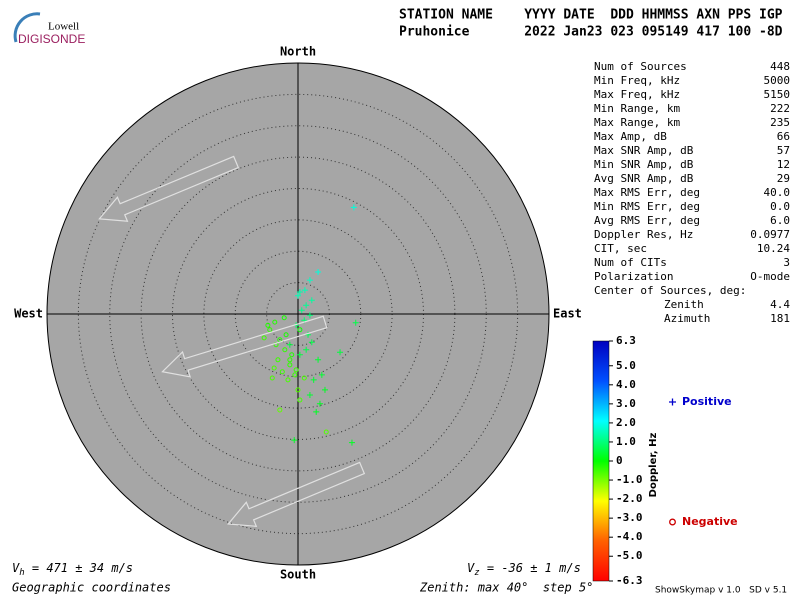 The width and height of the screenshot is (800, 600). I want to click on zenith-note: Zenith: max 40° step 5°, so click(506, 588).